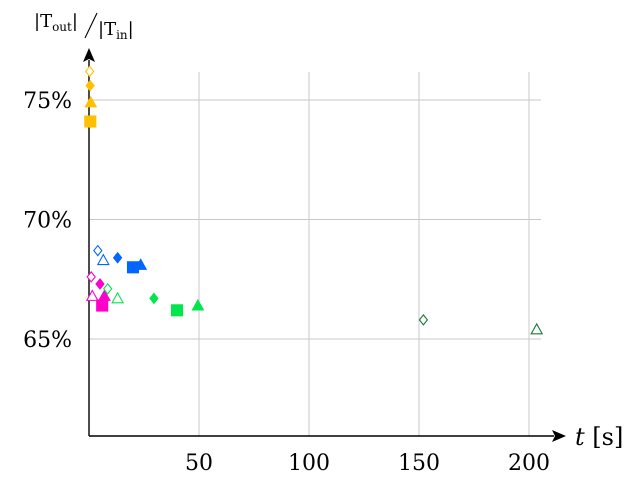 Image resolution: width=639 pixels, height=491 pixels. Describe the element at coordinates (91, 276) in the screenshot. I see `data-point-s2-p0-diamond-open` at that location.